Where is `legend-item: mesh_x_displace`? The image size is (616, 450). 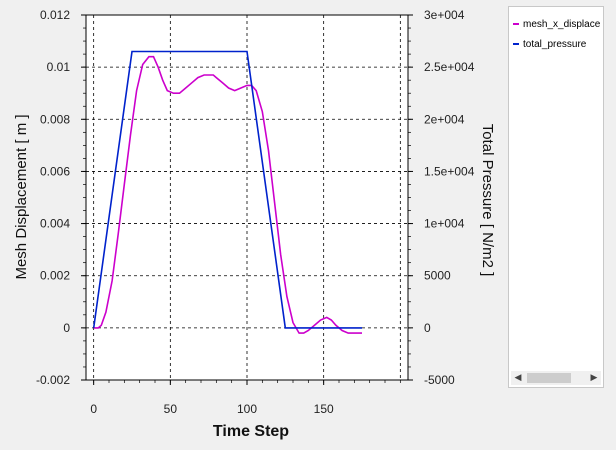 legend-item: mesh_x_displace is located at coordinates (556, 24).